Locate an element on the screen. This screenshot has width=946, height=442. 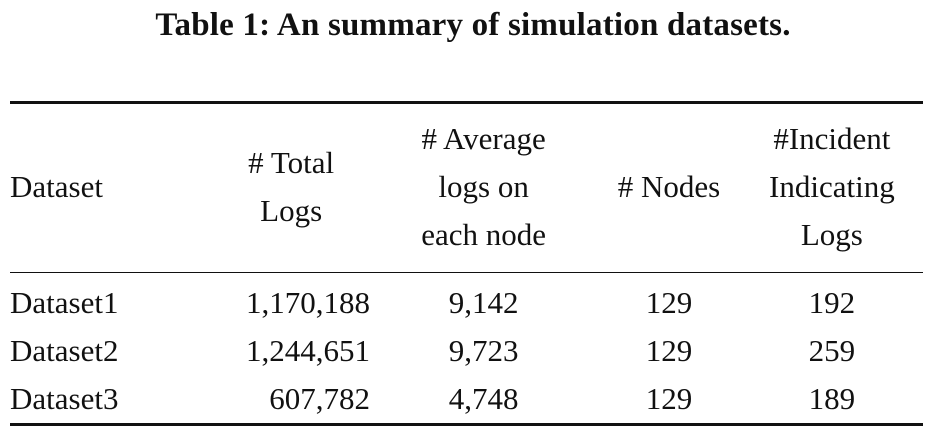
cell-incident-logs: 259 is located at coordinates (832, 350).